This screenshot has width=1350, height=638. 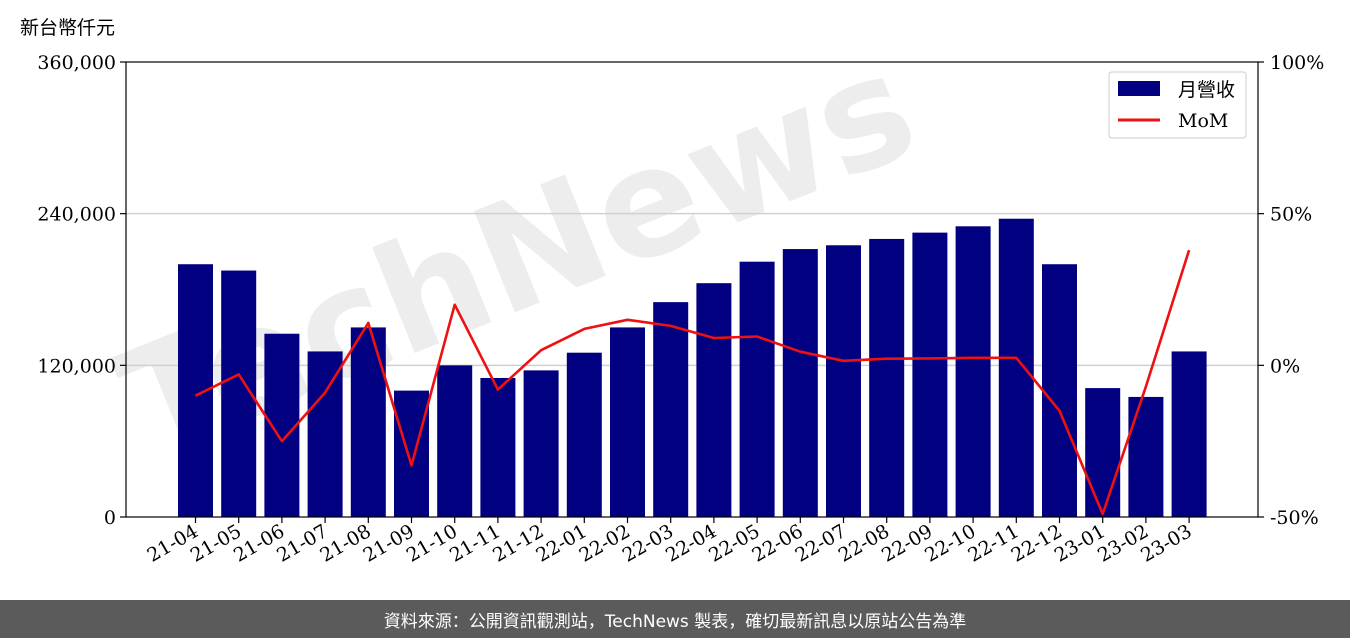 I want to click on y-tick-label: 120,000, so click(x=76, y=366).